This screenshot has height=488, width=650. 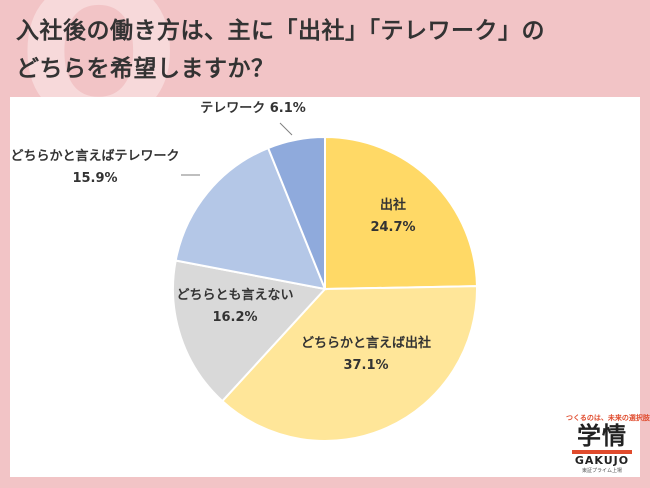 What do you see at coordinates (280, 31) in the screenshot?
I see `title-line-1: 入社後の働き方は、主に「出社」「テレワーク」の` at bounding box center [280, 31].